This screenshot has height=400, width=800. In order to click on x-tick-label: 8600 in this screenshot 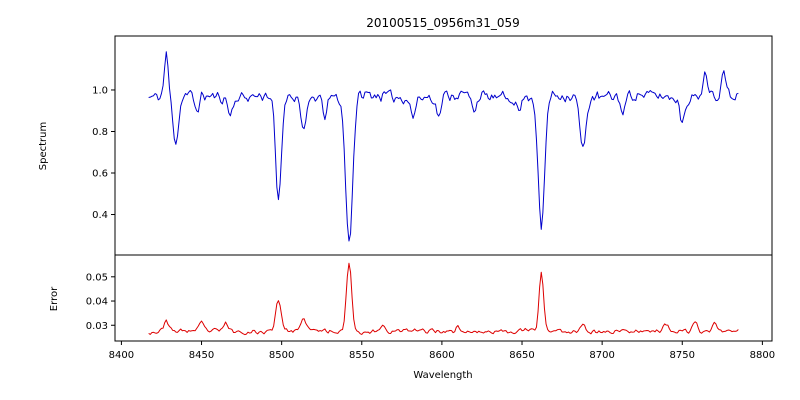, I will do `click(441, 355)`.